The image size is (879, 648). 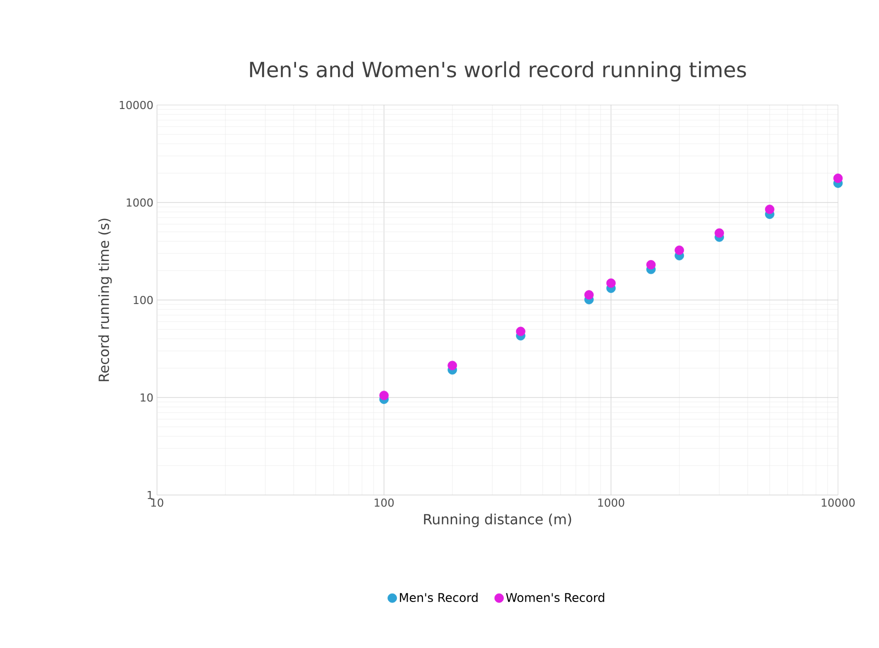 I want to click on y-tick-label: 10, so click(x=146, y=397).